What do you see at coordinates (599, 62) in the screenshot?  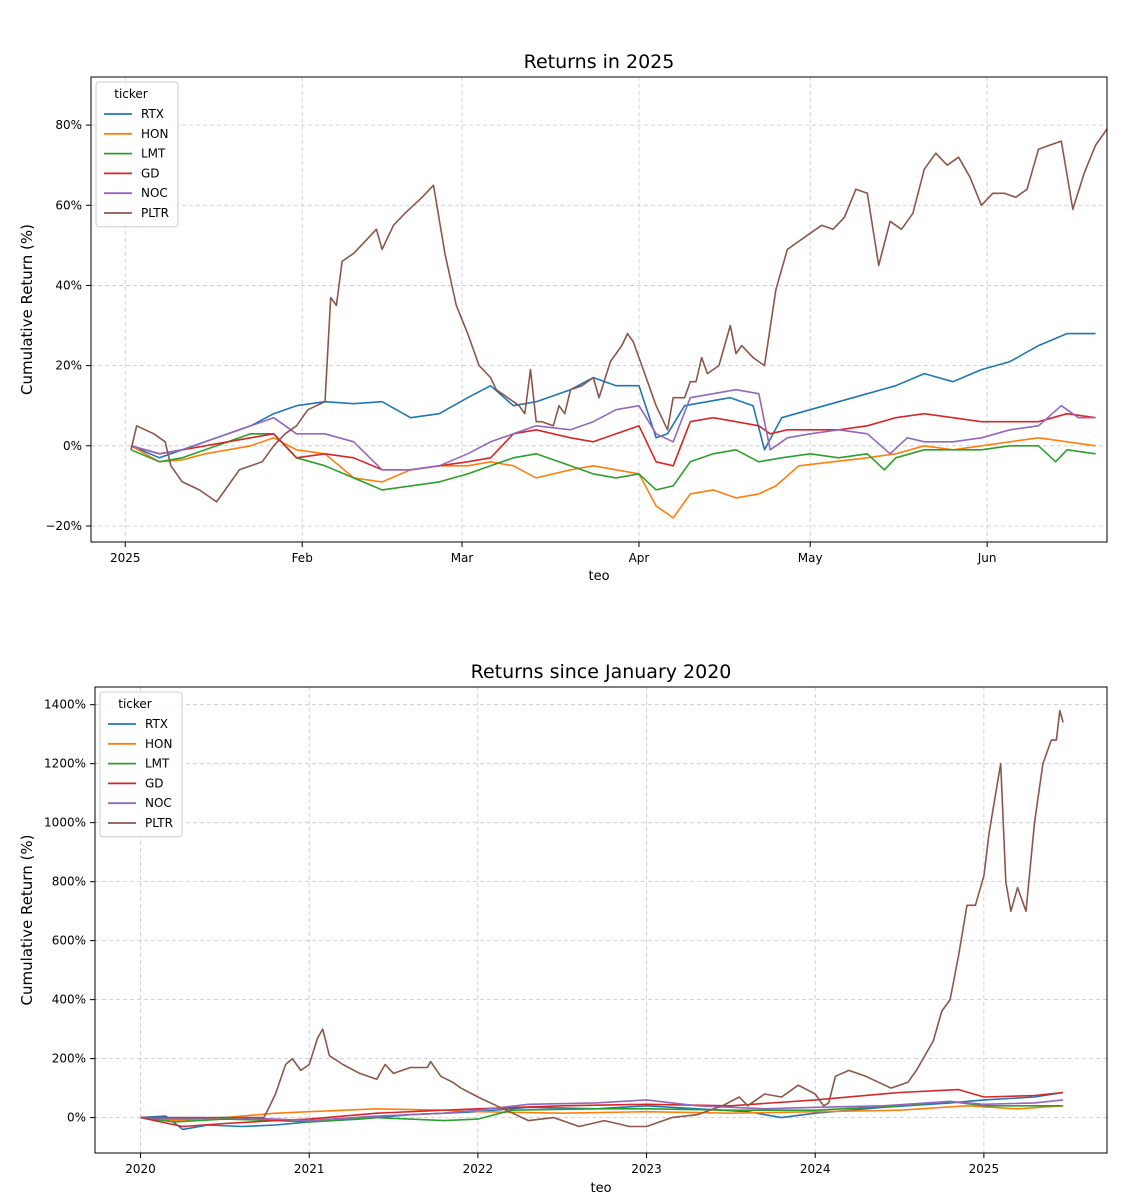 I see `chart-title: Returns in 2025` at bounding box center [599, 62].